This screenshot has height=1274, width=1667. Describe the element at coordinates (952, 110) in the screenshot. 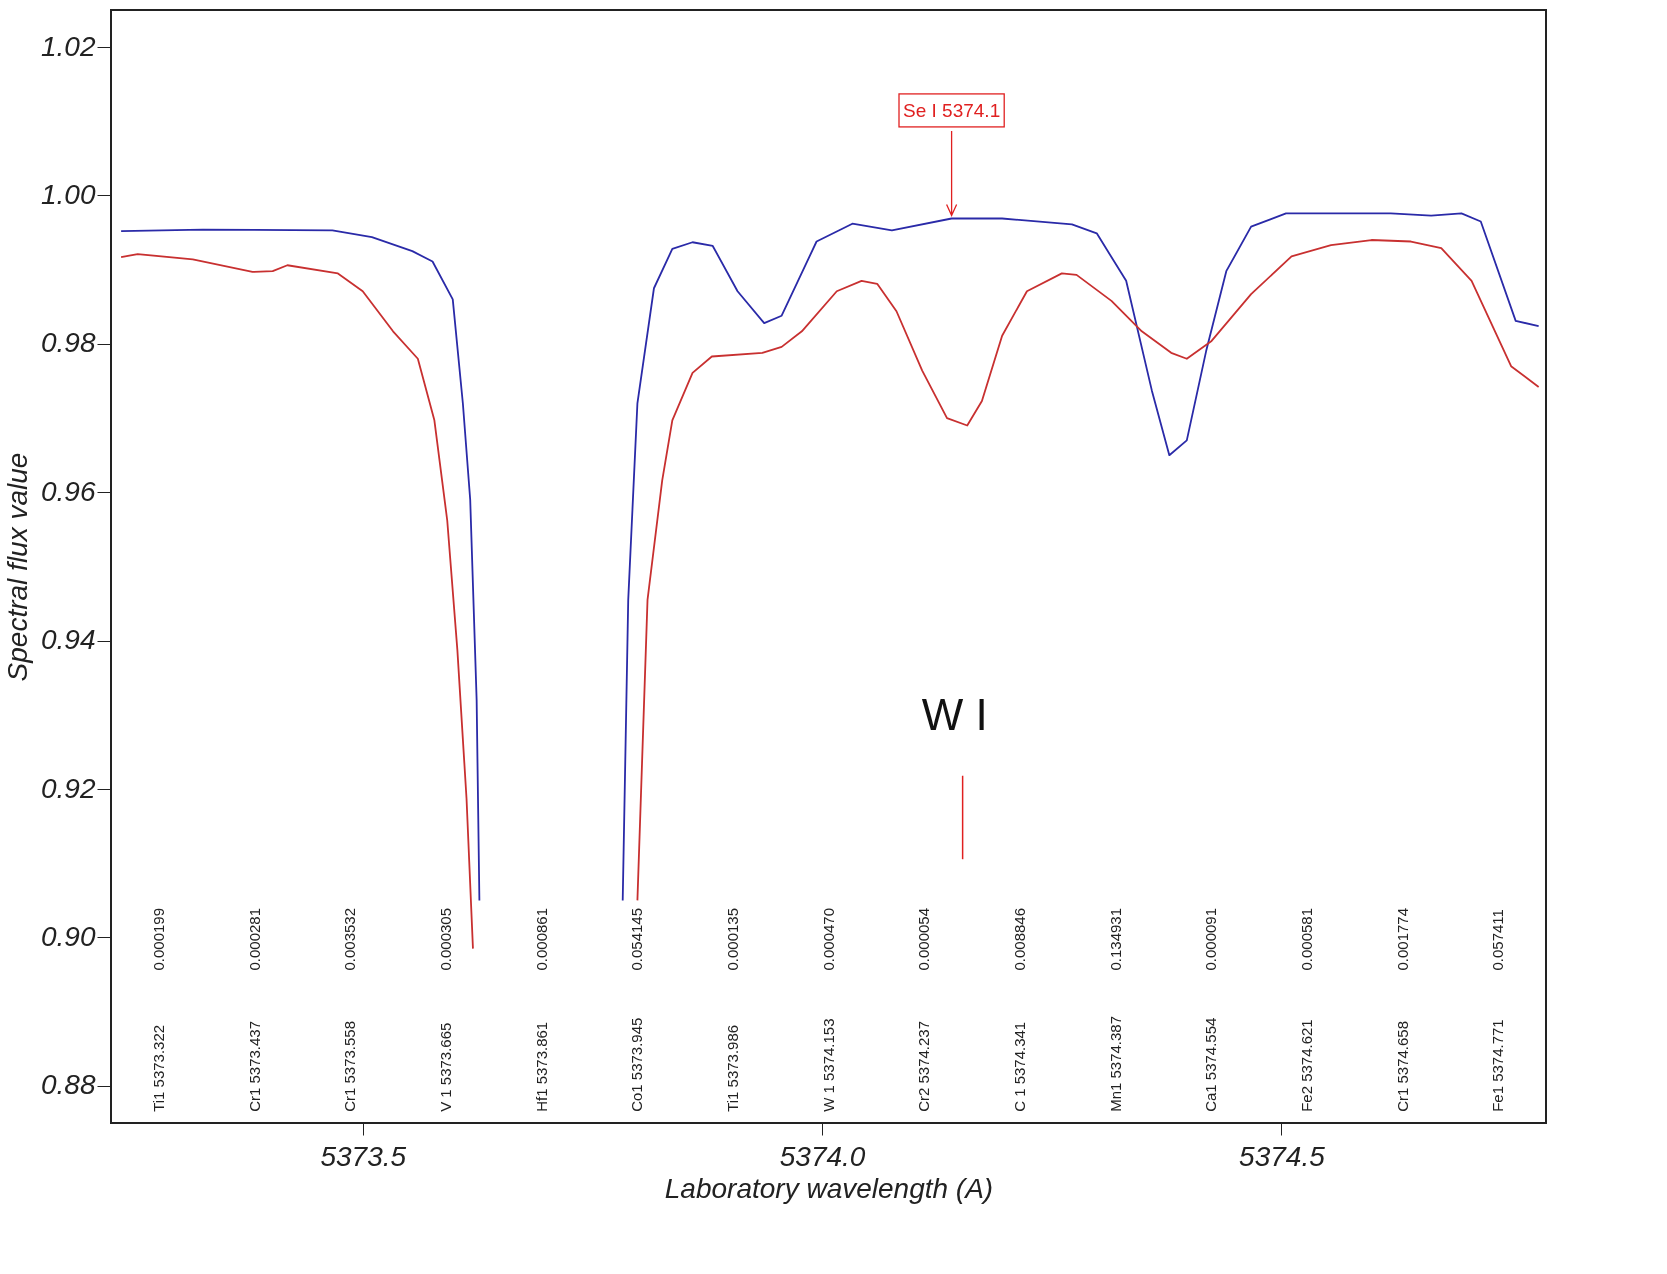

I see `annotation: Se I 5374.1` at that location.